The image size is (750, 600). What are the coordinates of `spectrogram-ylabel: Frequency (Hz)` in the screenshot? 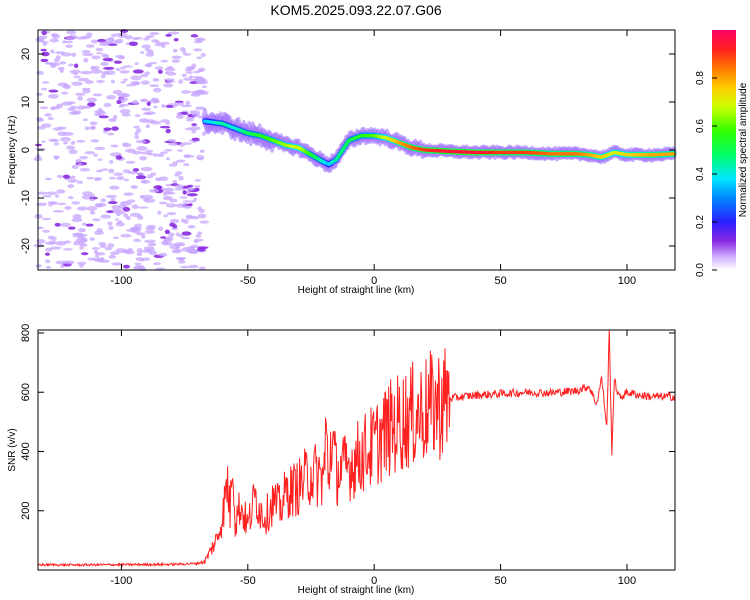 It's located at (12, 150).